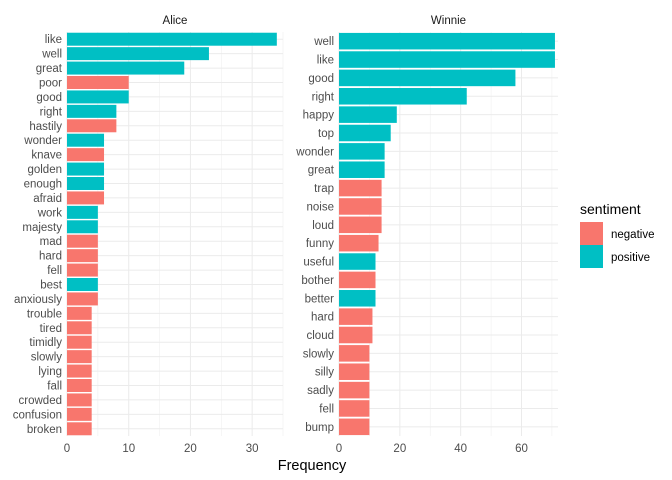 This screenshot has width=672, height=480. Describe the element at coordinates (399, 449) in the screenshot. I see `x-tick-label: 20` at that location.